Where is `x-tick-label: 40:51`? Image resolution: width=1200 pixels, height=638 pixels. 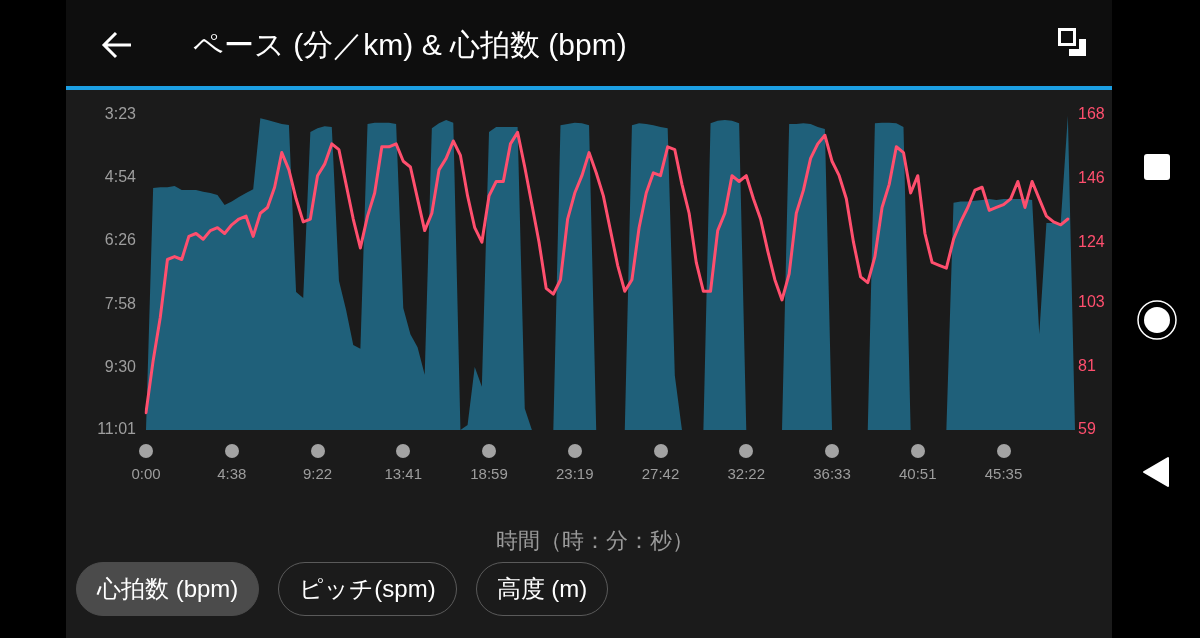
x-tick-label: 40:51 is located at coordinates (918, 474).